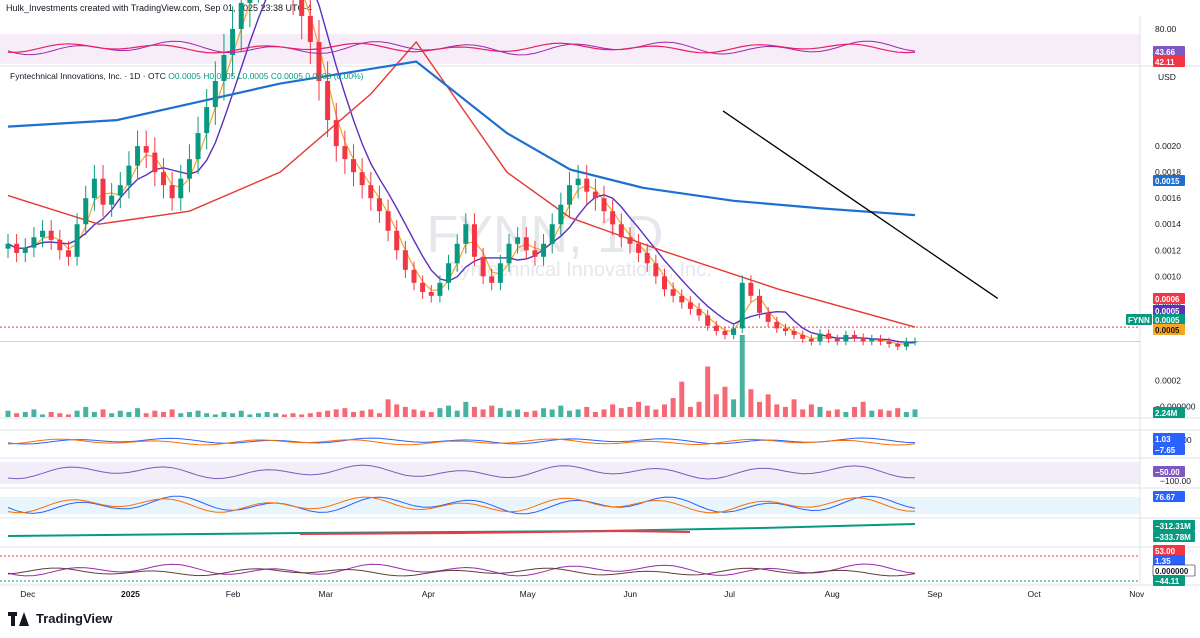  Describe the element at coordinates (630, 594) in the screenshot. I see `time-tick-label: Jun` at that location.